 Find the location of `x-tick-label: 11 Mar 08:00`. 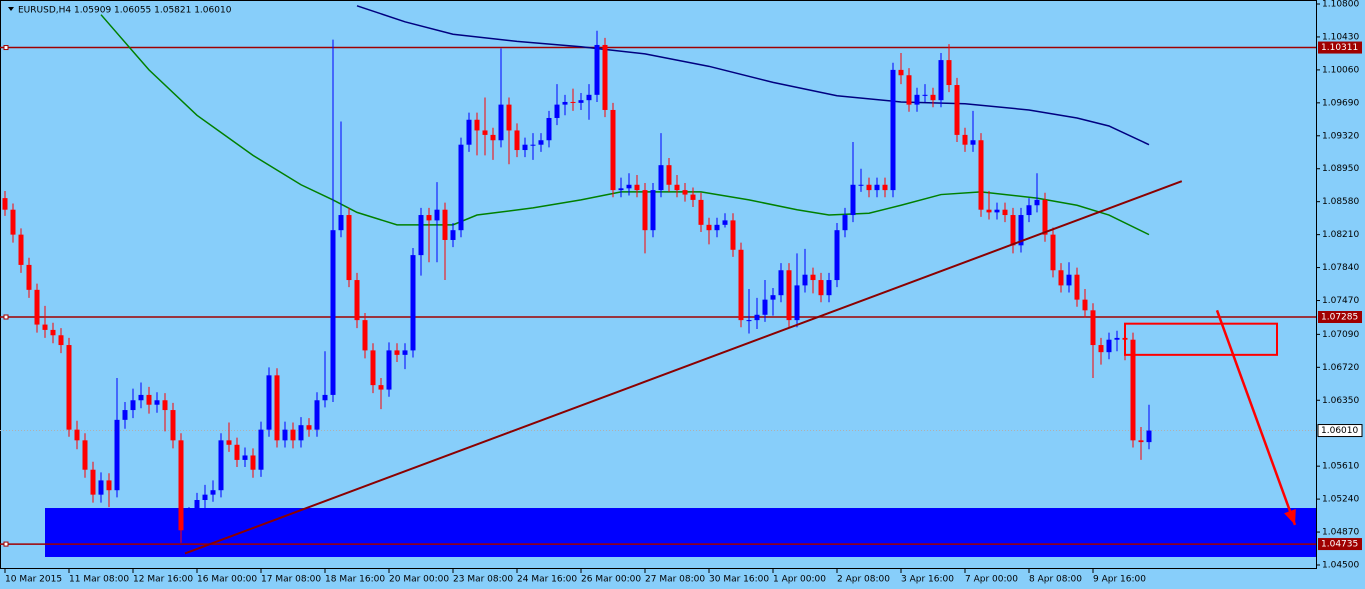

x-tick-label: 11 Mar 08:00 is located at coordinates (99, 580).